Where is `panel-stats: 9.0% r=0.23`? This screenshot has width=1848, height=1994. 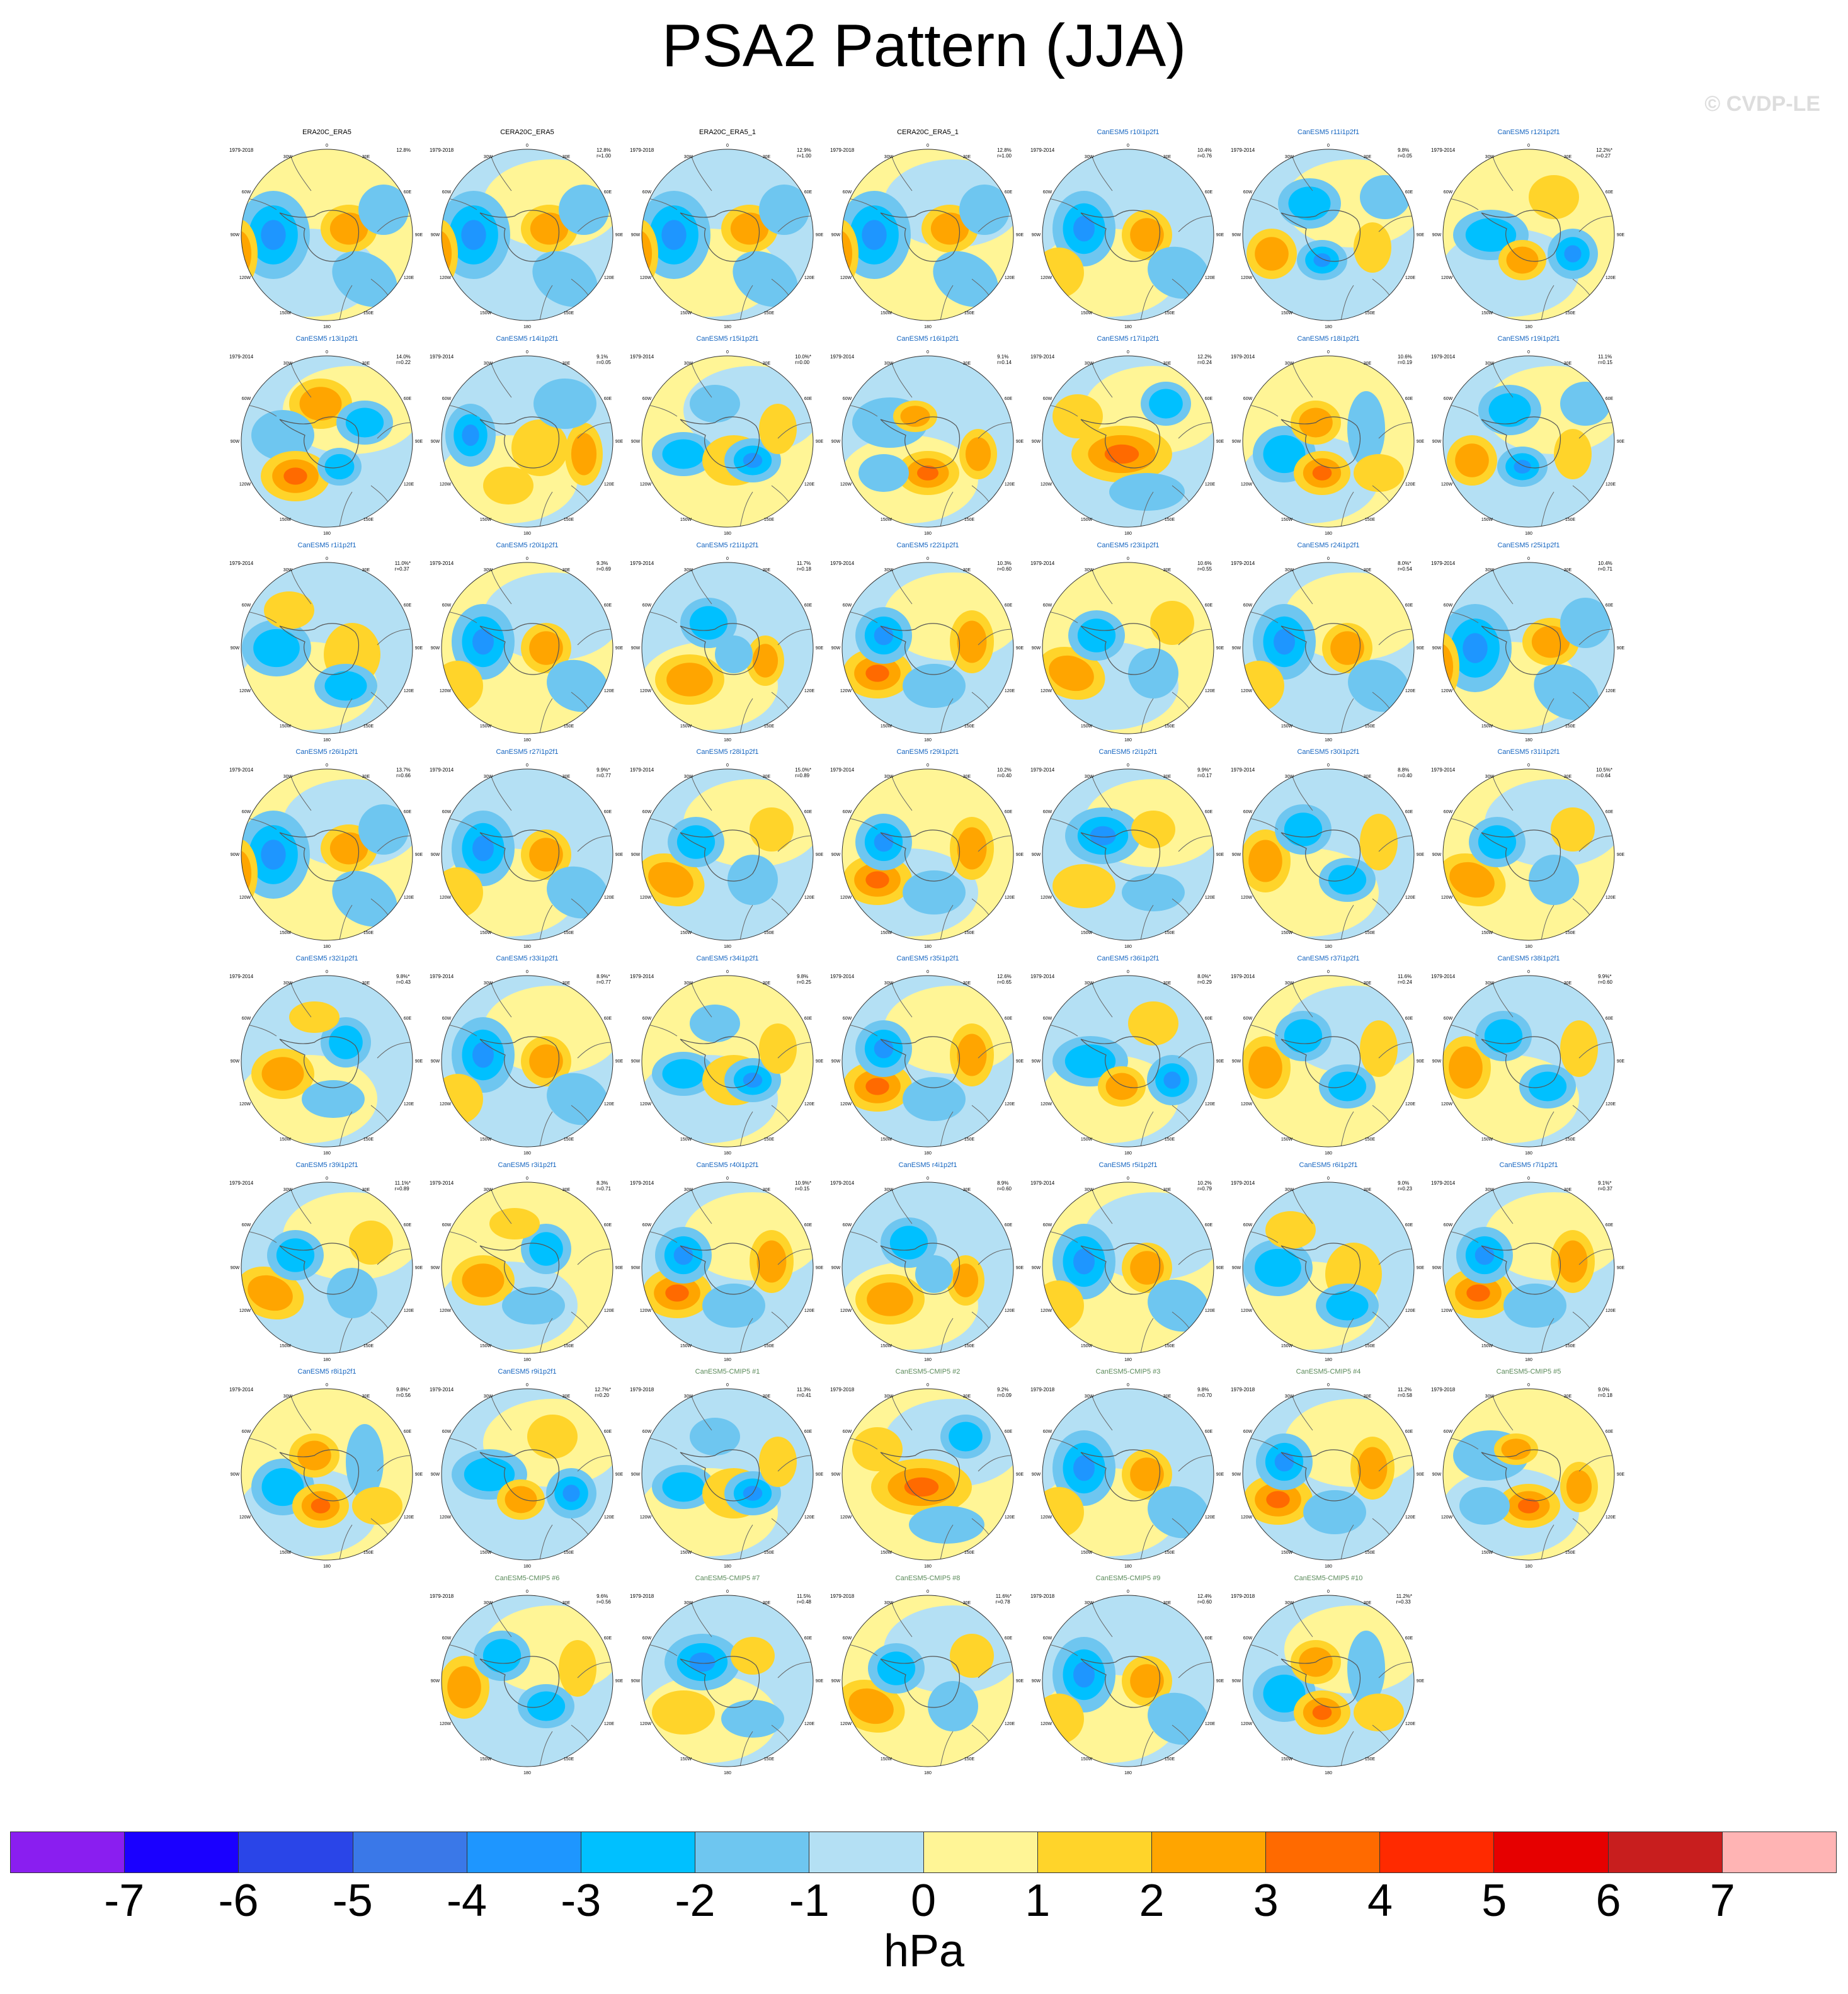 panel-stats: 9.0% r=0.23 is located at coordinates (1405, 1186).